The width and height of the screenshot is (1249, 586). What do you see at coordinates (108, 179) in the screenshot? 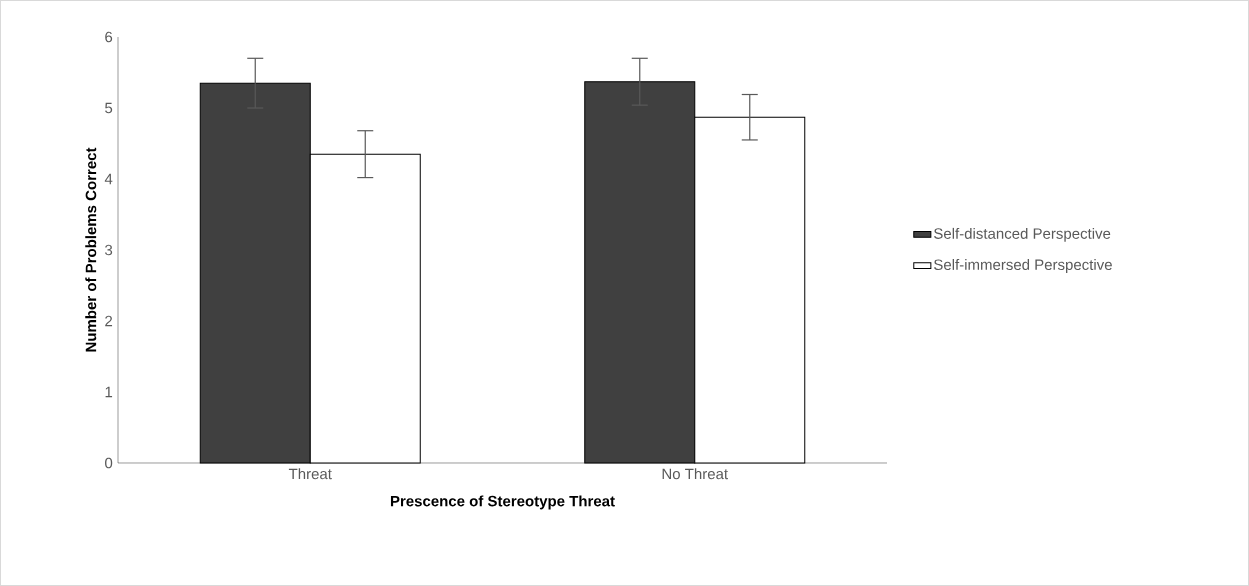
I see `y-tick-label: 4` at bounding box center [108, 179].